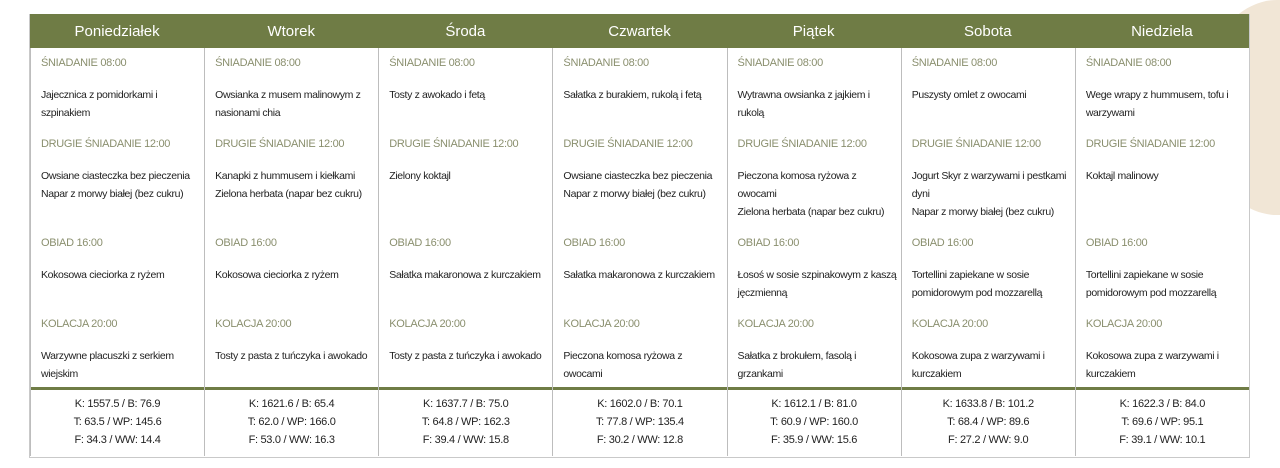  I want to click on meal-items: Warzywne placuszki z serkiem wiejskim, so click(120, 365).